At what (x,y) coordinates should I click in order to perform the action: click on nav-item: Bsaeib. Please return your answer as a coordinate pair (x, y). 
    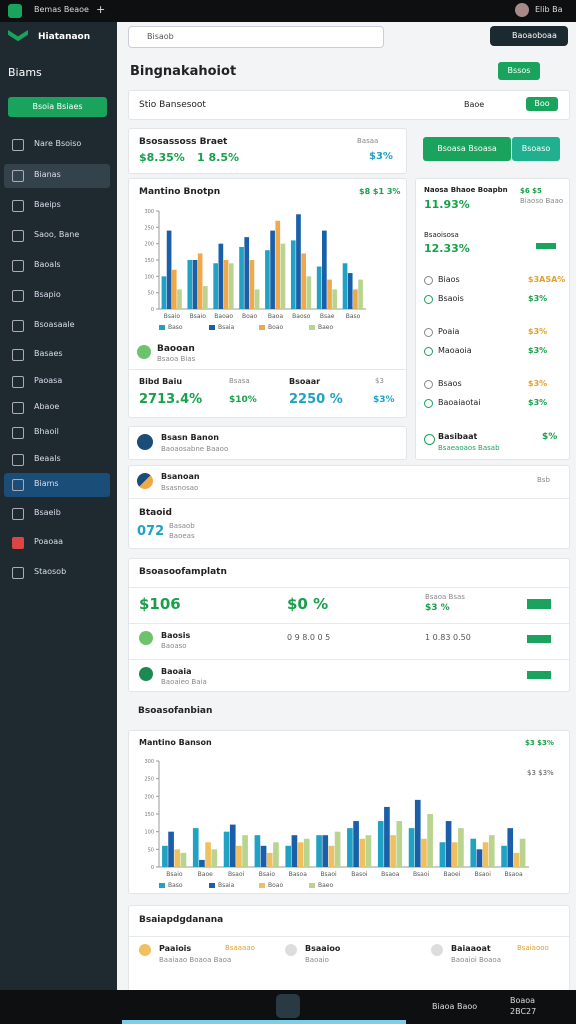
    Looking at the image, I should click on (47, 512).